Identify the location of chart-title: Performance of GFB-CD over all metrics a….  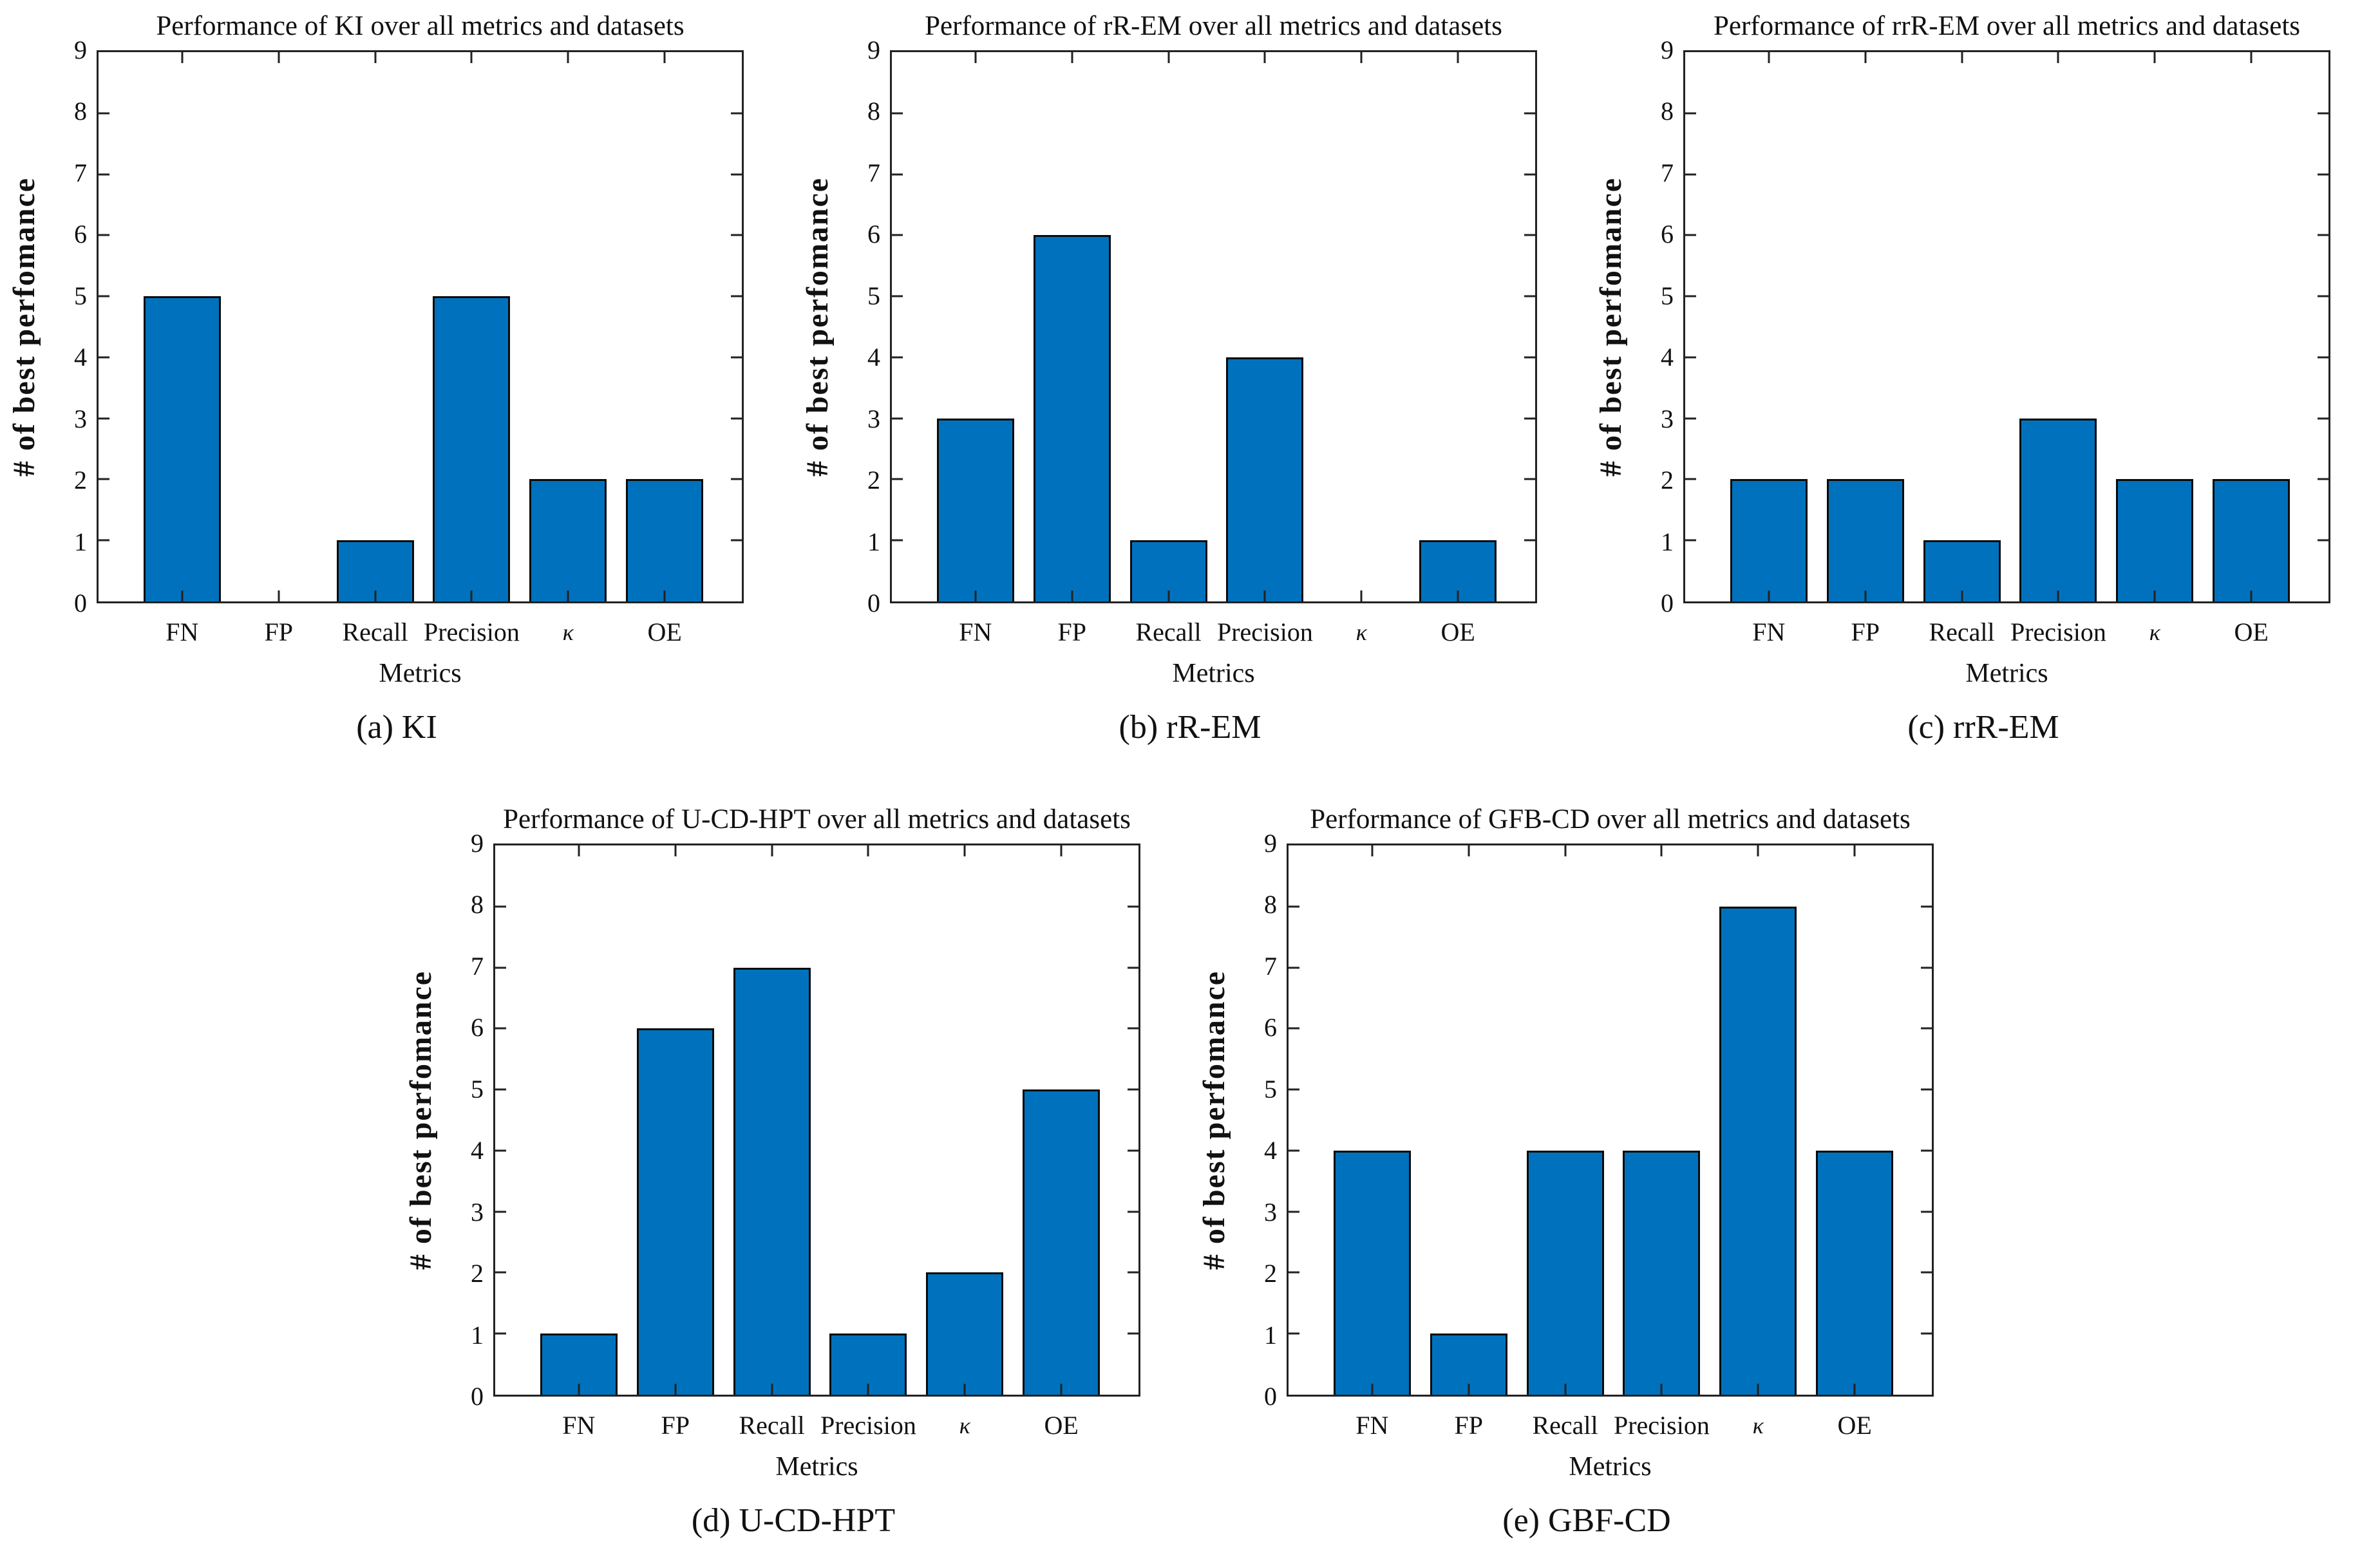
(1610, 819).